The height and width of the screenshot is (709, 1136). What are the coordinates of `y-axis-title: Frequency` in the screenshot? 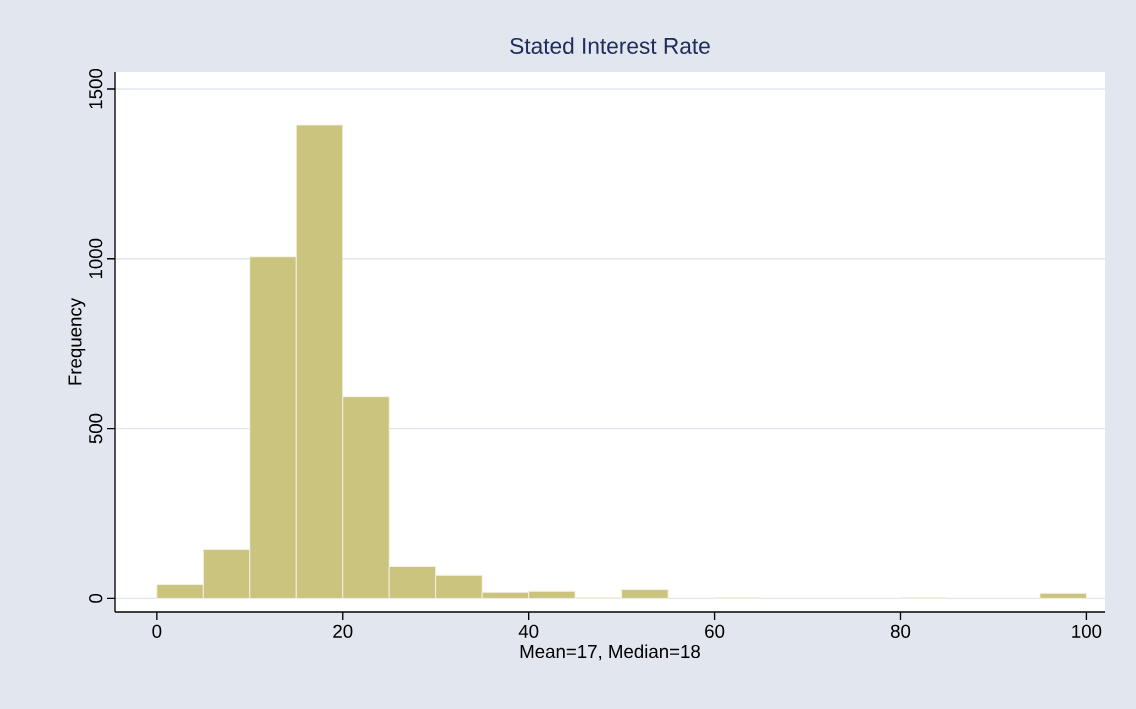 It's located at (77, 341).